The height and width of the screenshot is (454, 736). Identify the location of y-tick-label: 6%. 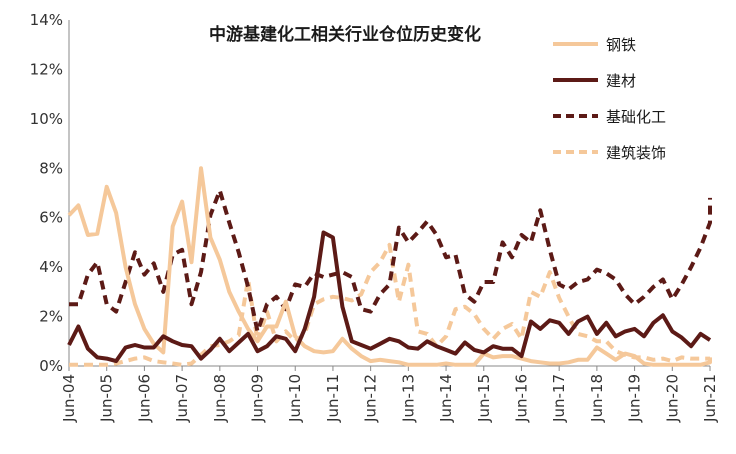
(51, 218).